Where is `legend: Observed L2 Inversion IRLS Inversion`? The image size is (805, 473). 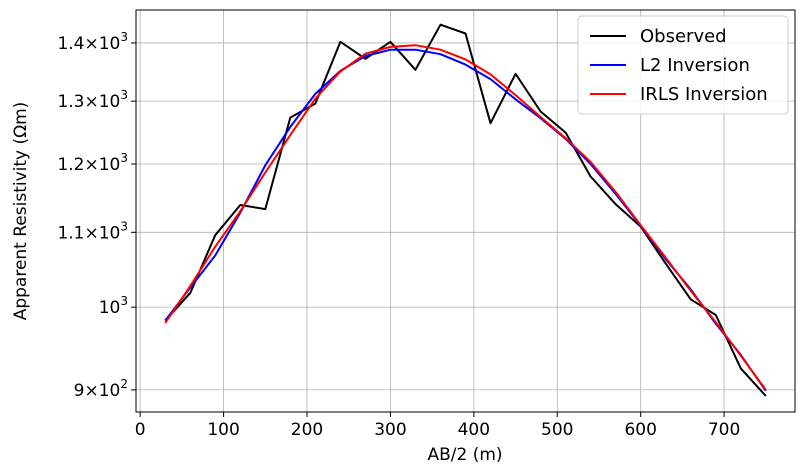 legend: Observed L2 Inversion IRLS Inversion is located at coordinates (683, 65).